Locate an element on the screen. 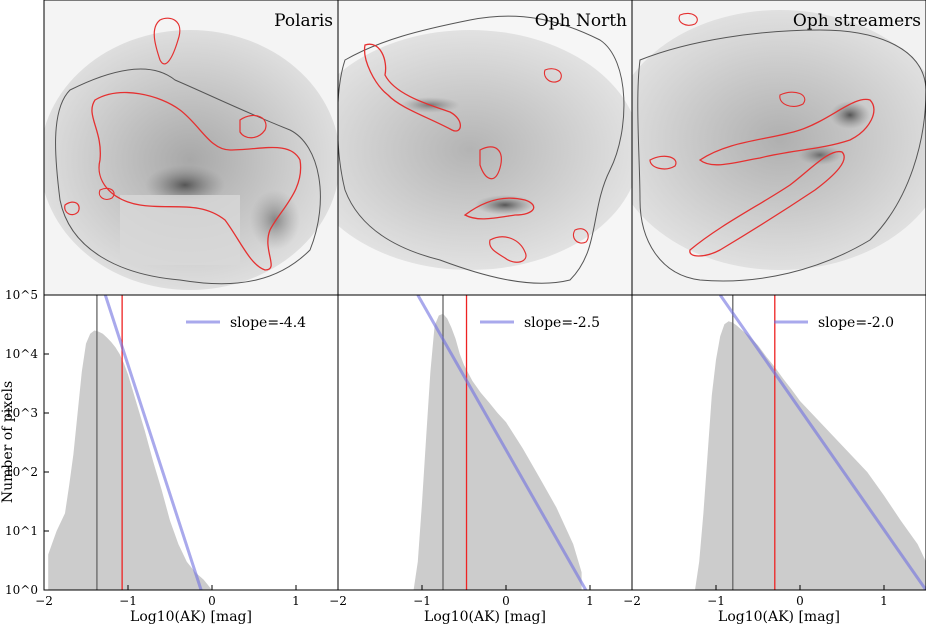  map-panel-polaris is located at coordinates (191, 147).